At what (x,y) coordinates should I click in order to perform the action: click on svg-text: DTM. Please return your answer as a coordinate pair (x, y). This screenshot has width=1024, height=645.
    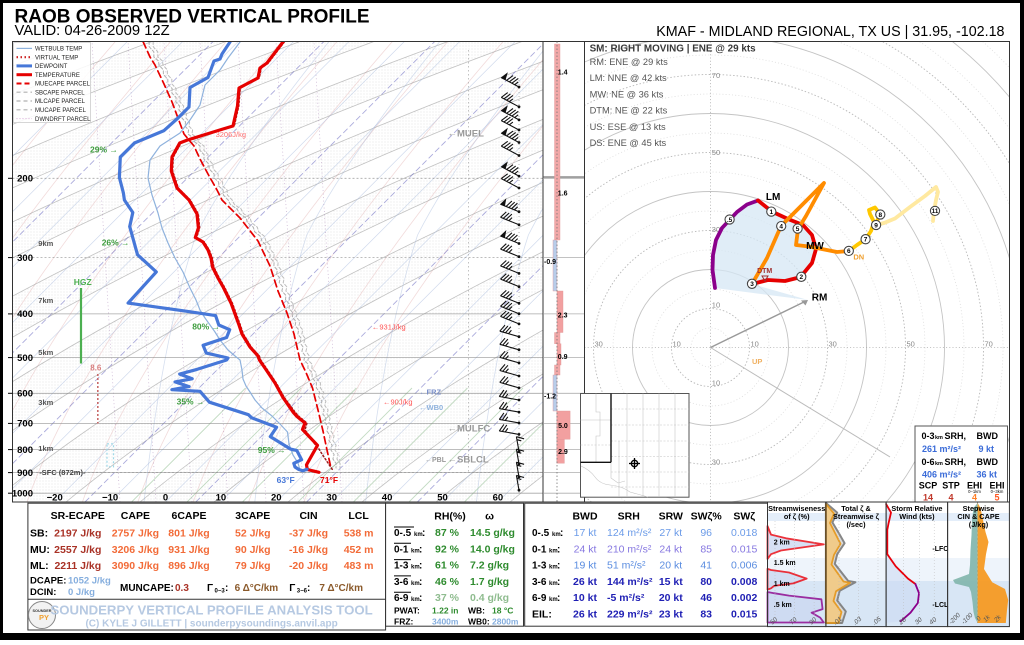
    Looking at the image, I should click on (764, 271).